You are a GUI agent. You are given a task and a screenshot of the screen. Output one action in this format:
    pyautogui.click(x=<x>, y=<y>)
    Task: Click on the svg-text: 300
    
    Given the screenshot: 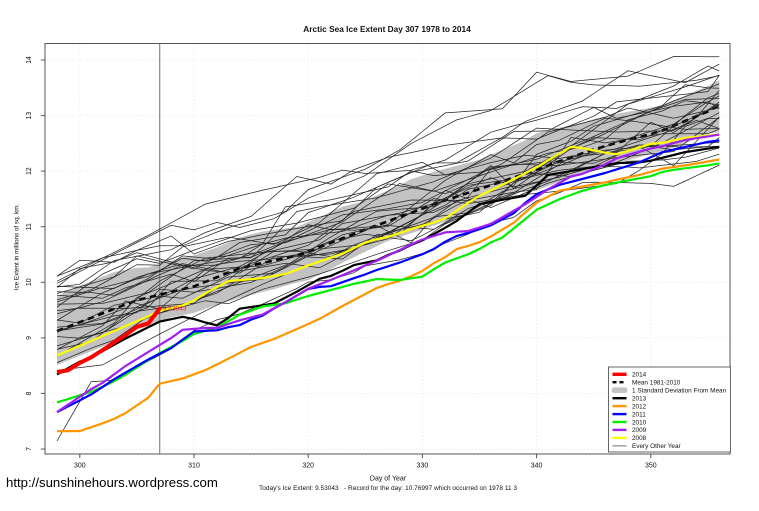 What is the action you would take?
    pyautogui.click(x=80, y=466)
    